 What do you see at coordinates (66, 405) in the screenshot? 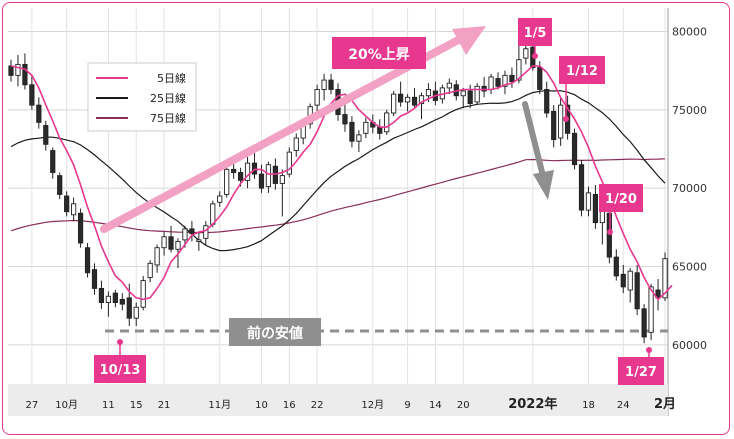
I see `x-tick-label: 10月` at bounding box center [66, 405].